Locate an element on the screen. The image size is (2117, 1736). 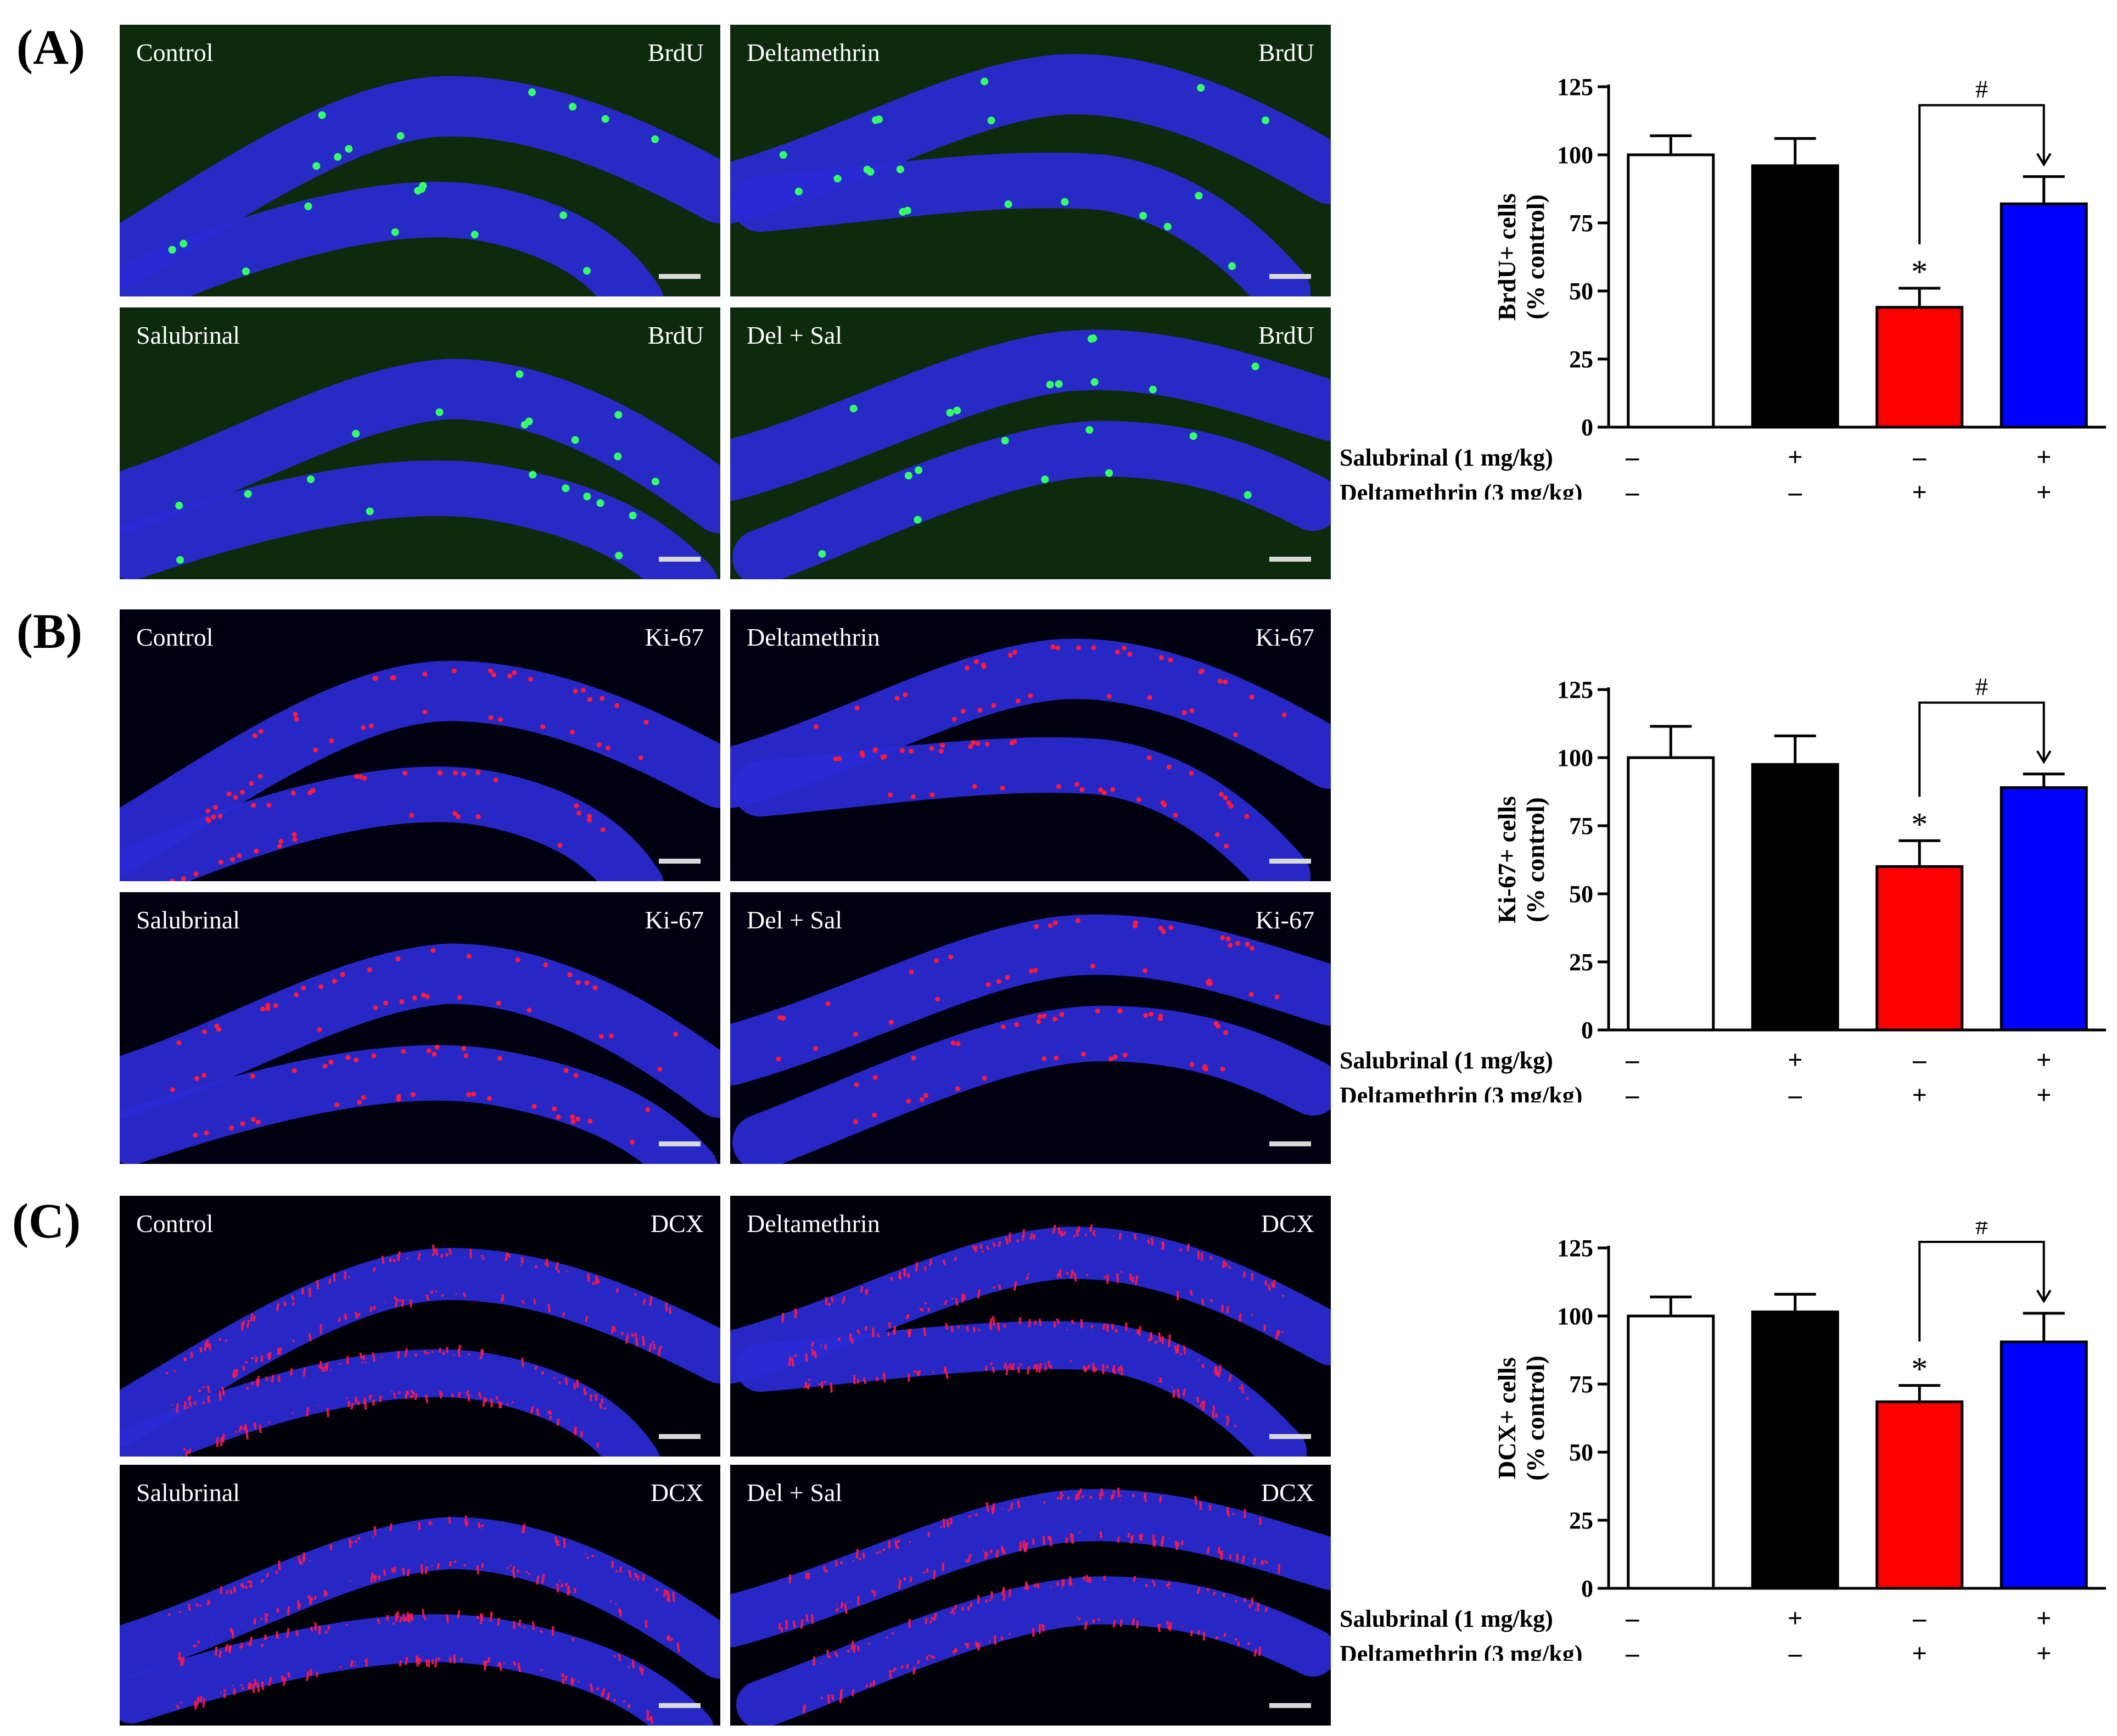
y-axis-label-line2: (% control) is located at coordinates (1535, 860).